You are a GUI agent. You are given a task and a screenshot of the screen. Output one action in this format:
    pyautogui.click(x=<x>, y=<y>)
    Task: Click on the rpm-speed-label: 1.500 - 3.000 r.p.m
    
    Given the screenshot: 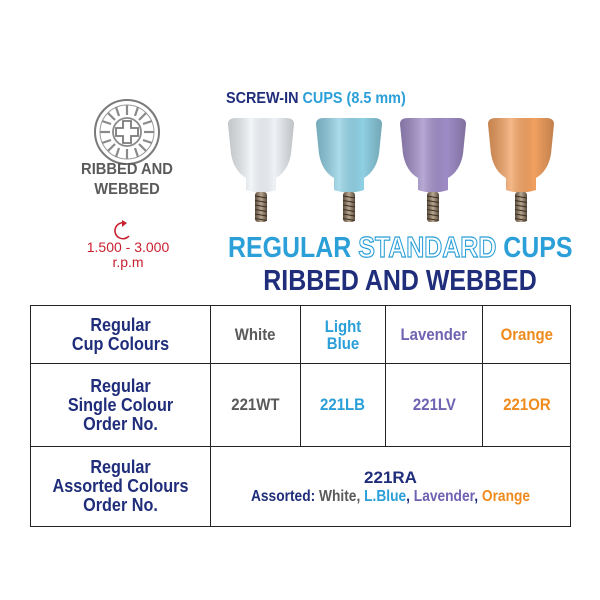 What is the action you would take?
    pyautogui.click(x=128, y=255)
    